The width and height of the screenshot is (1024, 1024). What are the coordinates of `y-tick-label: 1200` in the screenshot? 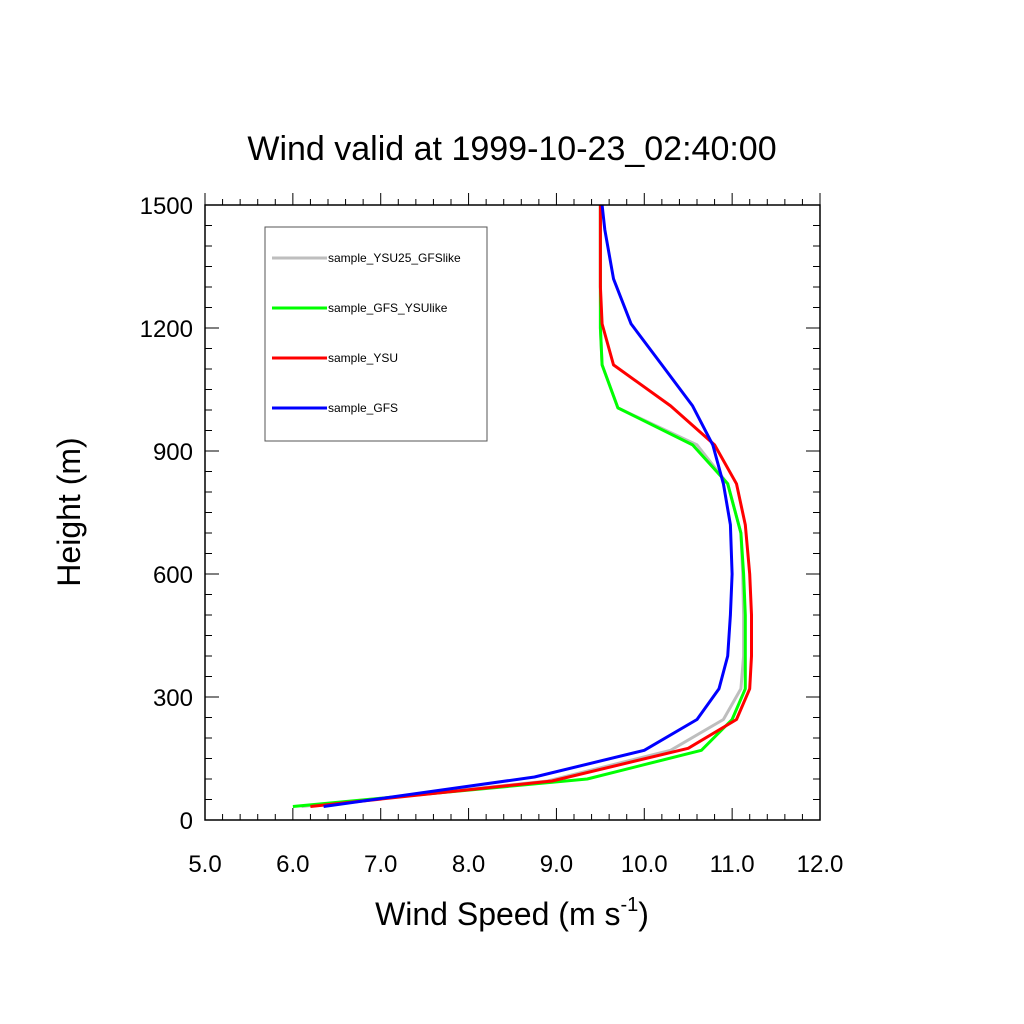 It's located at (166, 329).